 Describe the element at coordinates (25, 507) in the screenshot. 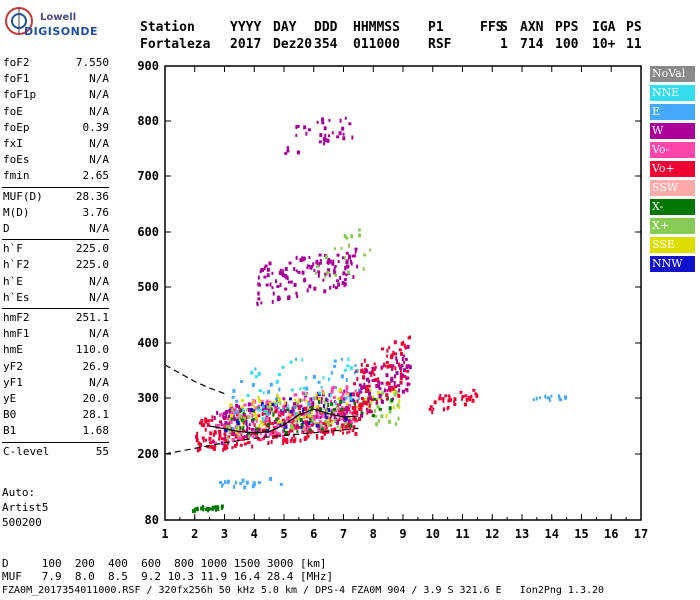

I see `autoscaling-info: Auto: Artist5 500200` at that location.